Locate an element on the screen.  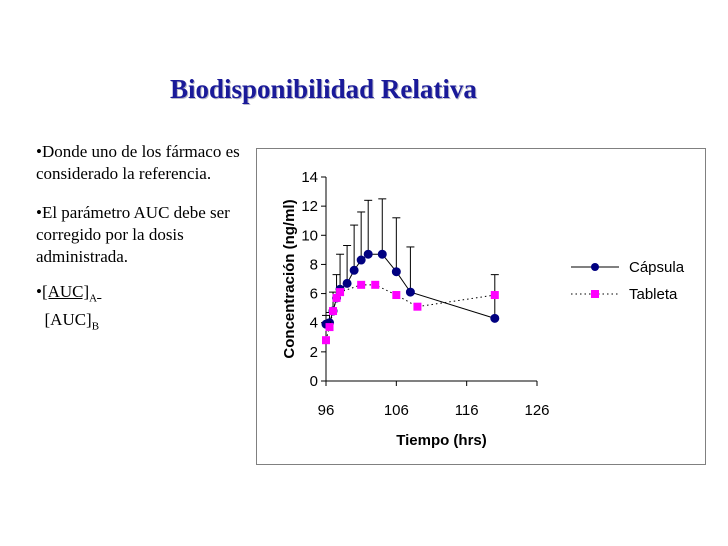
auc-ratio: •[AUC]A [AUC]B is located at coordinates (143, 309).